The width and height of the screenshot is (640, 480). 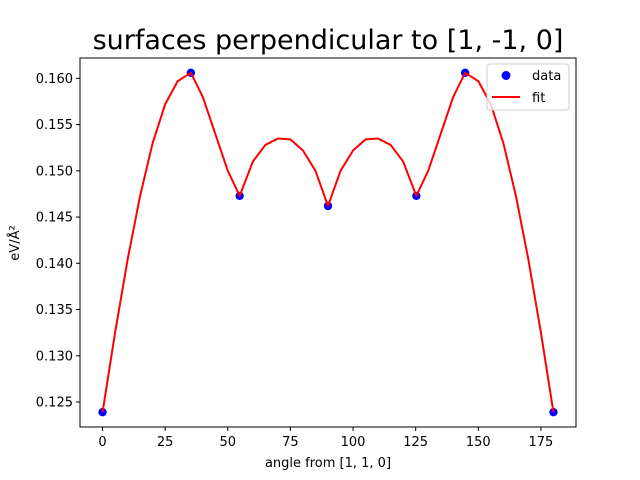 What do you see at coordinates (506, 75) in the screenshot?
I see `legend-marker-data` at bounding box center [506, 75].